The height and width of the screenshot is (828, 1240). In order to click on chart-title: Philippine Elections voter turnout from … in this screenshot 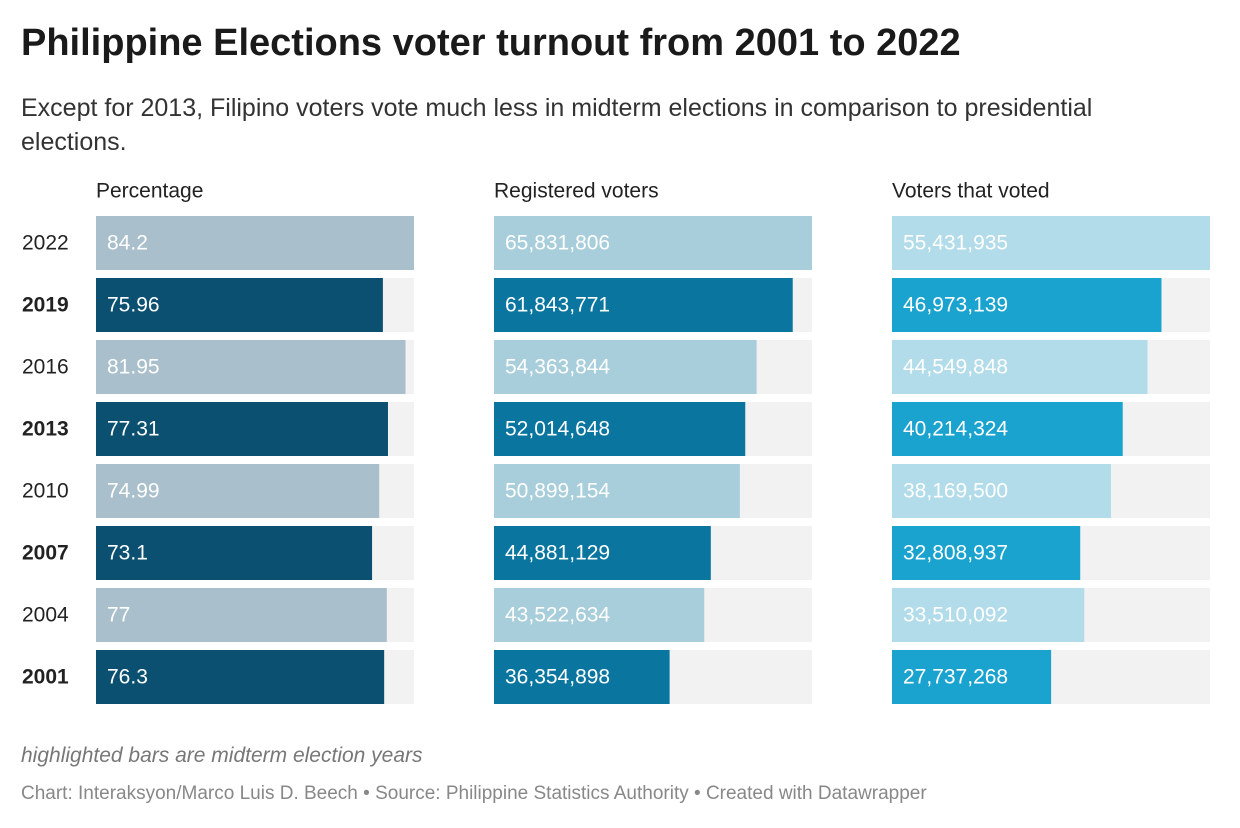, I will do `click(491, 43)`.